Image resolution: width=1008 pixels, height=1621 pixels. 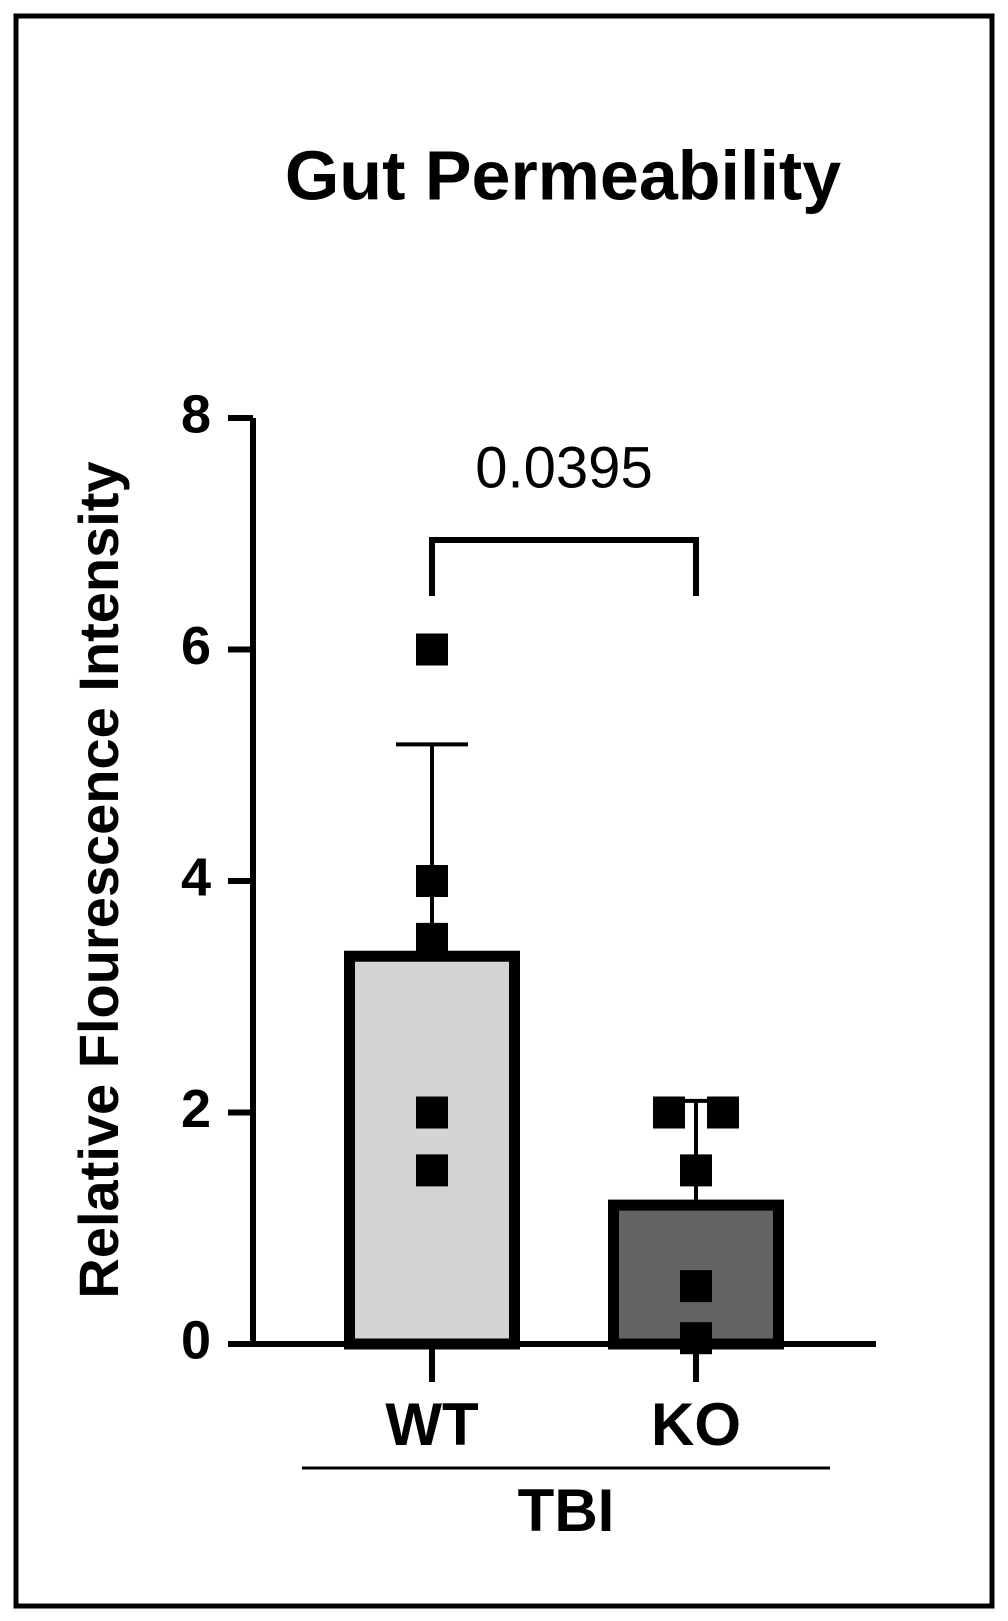 What do you see at coordinates (196, 1109) in the screenshot?
I see `y-tick-label: 2` at bounding box center [196, 1109].